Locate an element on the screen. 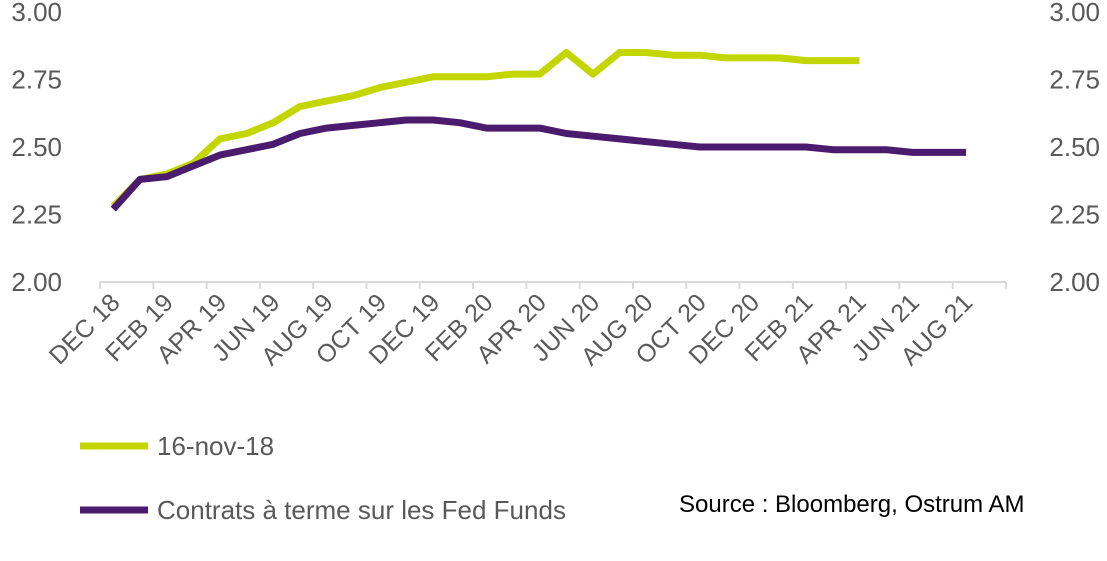  y-tick-left-2: 2.50 is located at coordinates (36, 147).